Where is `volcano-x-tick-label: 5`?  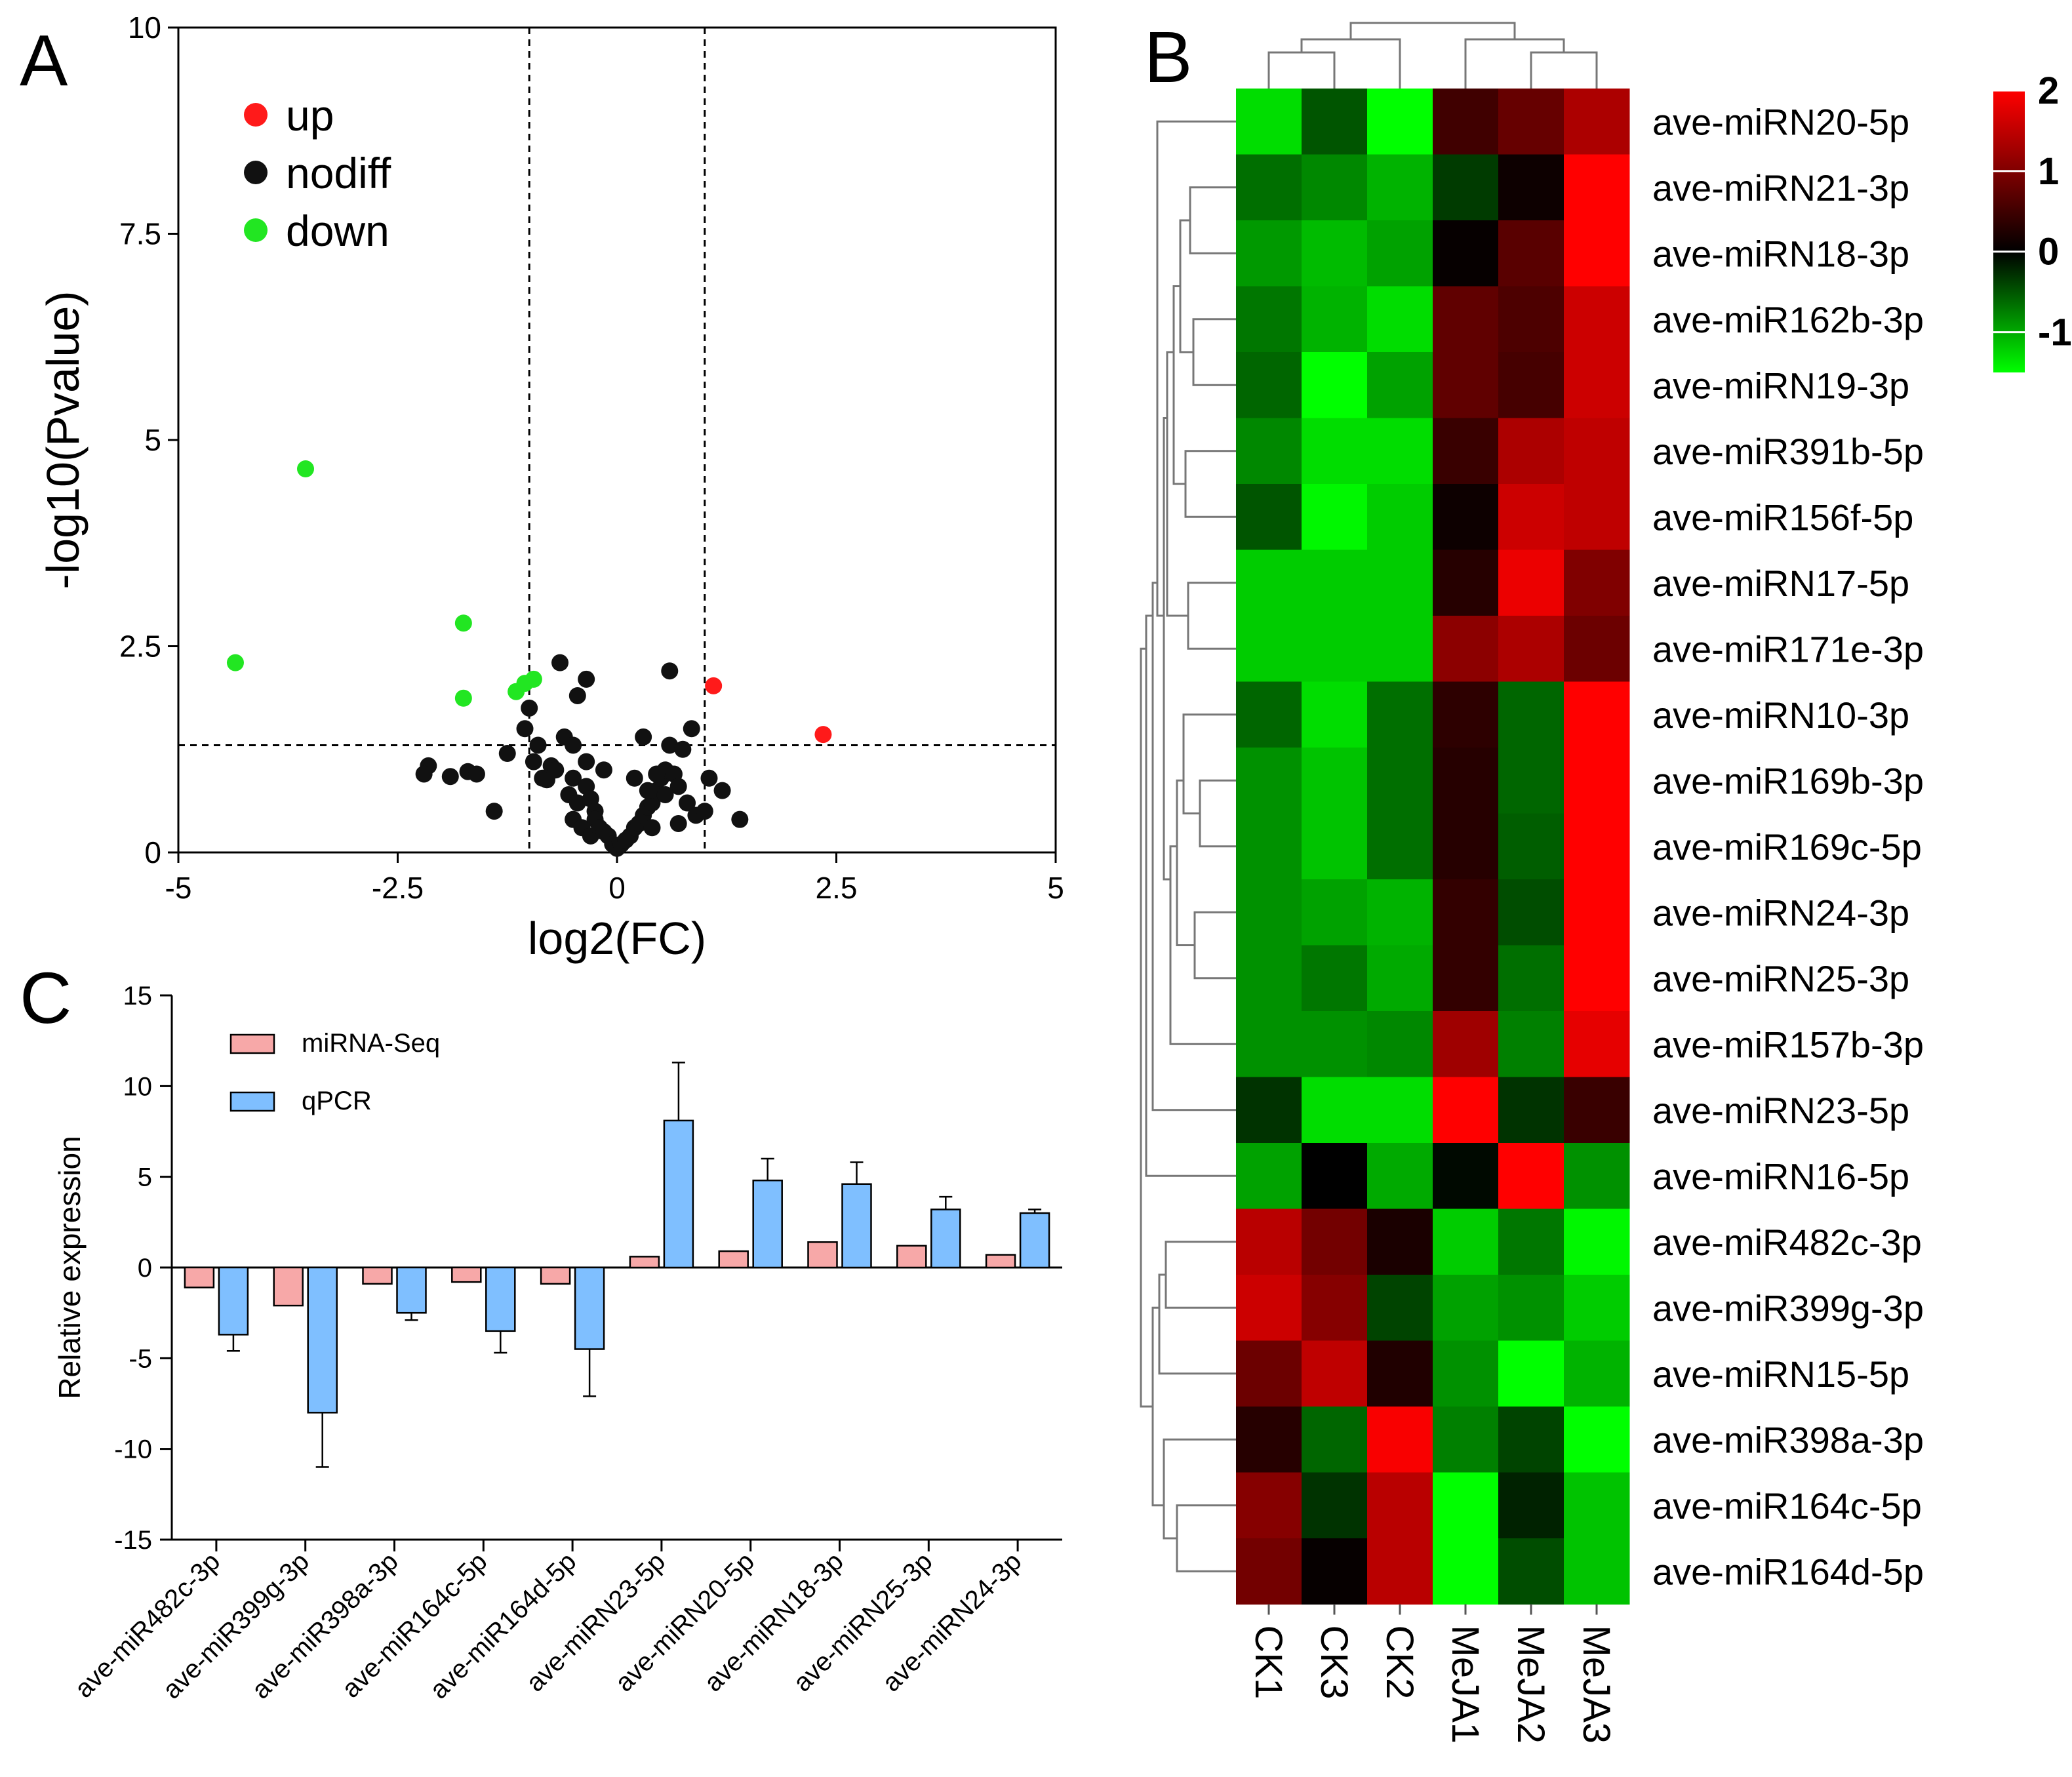
volcano-x-tick-label: 5 is located at coordinates (1056, 888).